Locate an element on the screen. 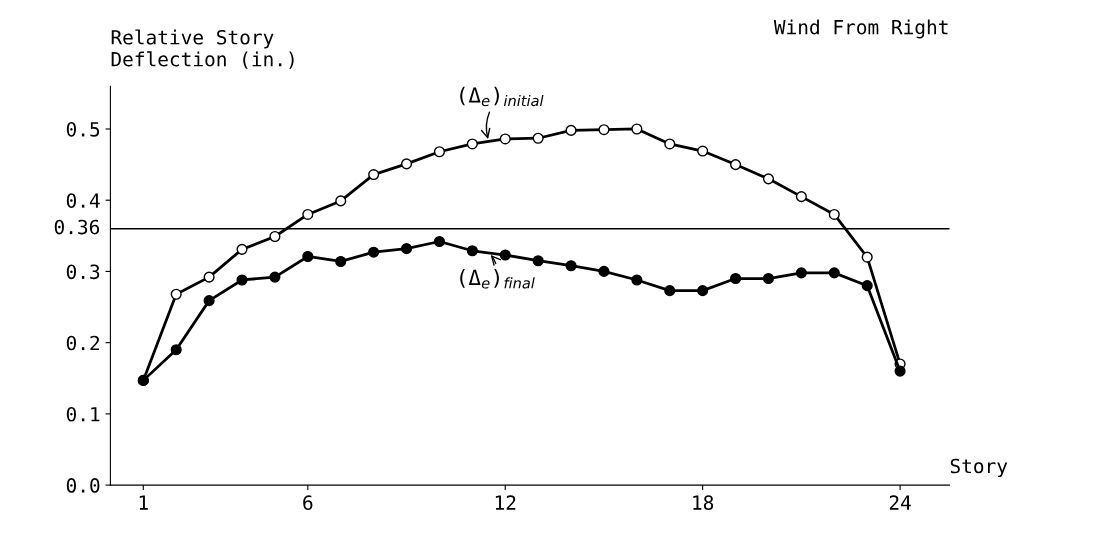  y-tick-label: 0.2 is located at coordinates (83, 343).